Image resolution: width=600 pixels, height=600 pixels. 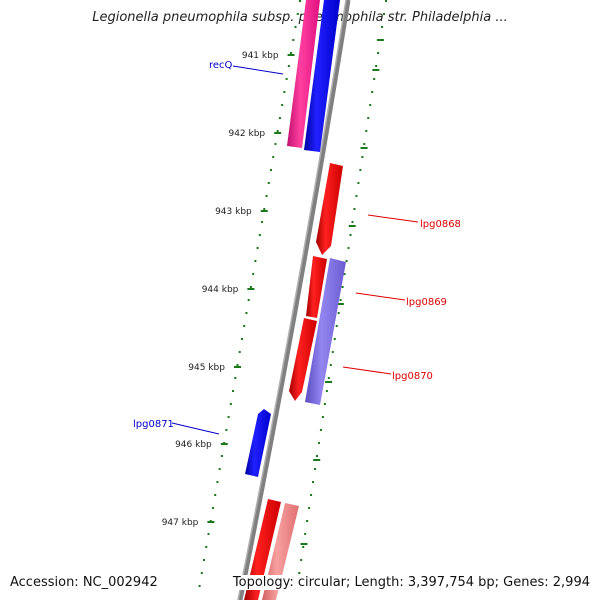 I want to click on gene-feature-recq, so click(x=322, y=76).